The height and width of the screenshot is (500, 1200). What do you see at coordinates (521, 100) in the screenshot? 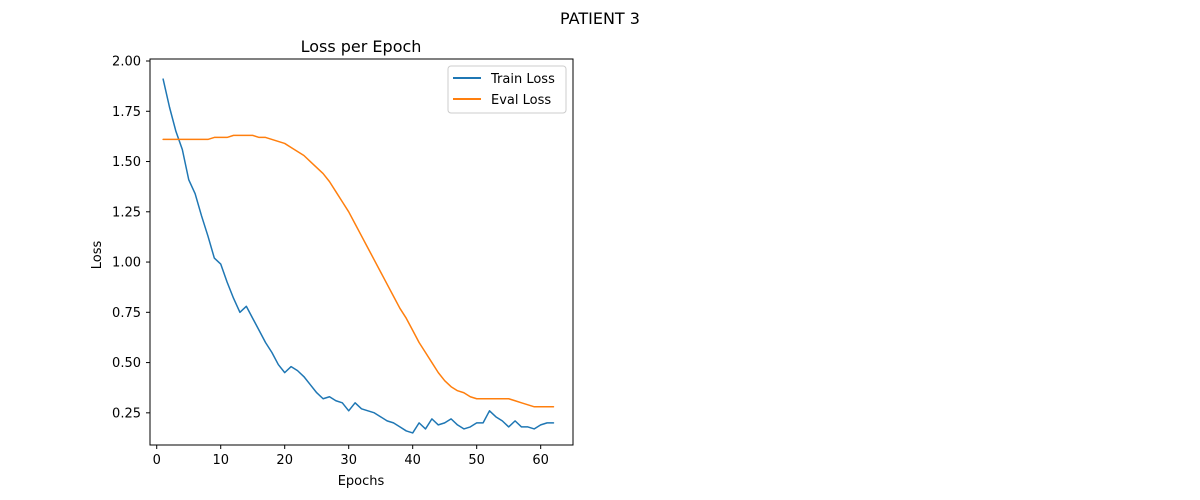
I see `legend-label-eval-loss: Eval Loss` at bounding box center [521, 100].